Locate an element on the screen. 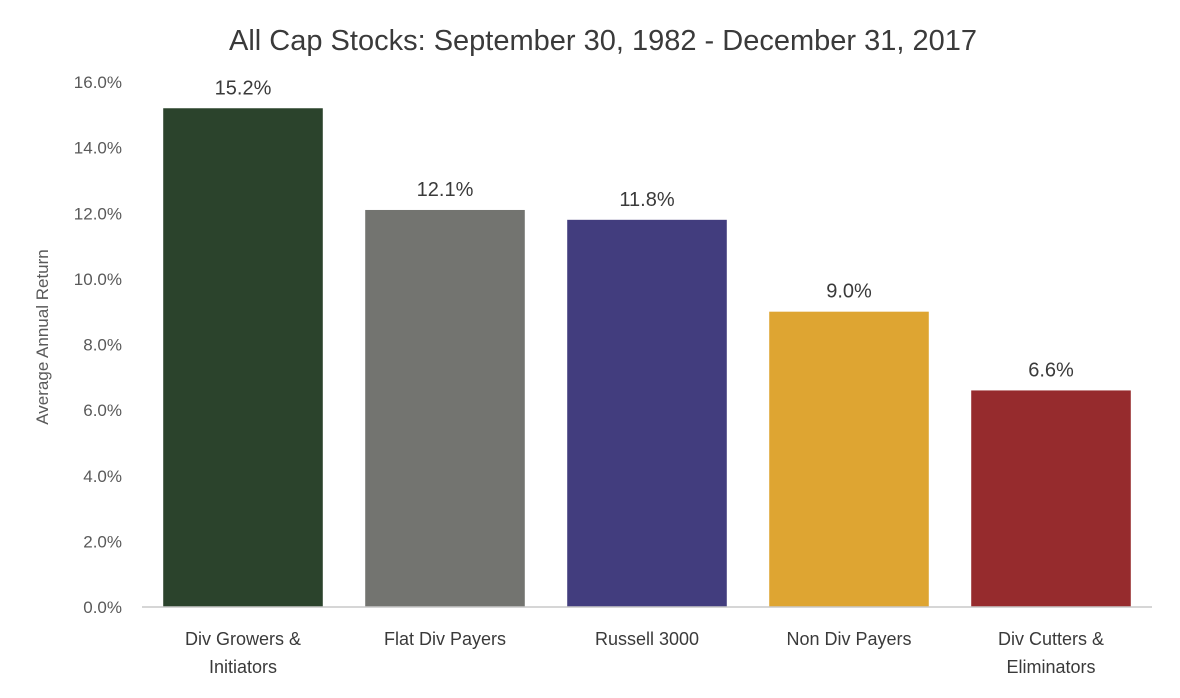  y-tick-label: 2.0% is located at coordinates (102, 541).